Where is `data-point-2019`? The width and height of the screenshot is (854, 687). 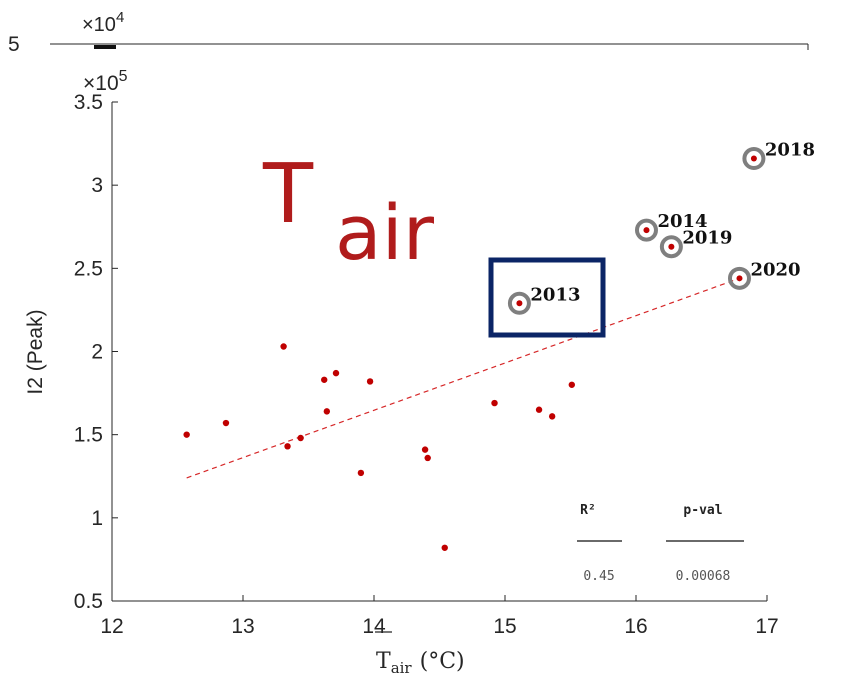 data-point-2019 is located at coordinates (671, 246).